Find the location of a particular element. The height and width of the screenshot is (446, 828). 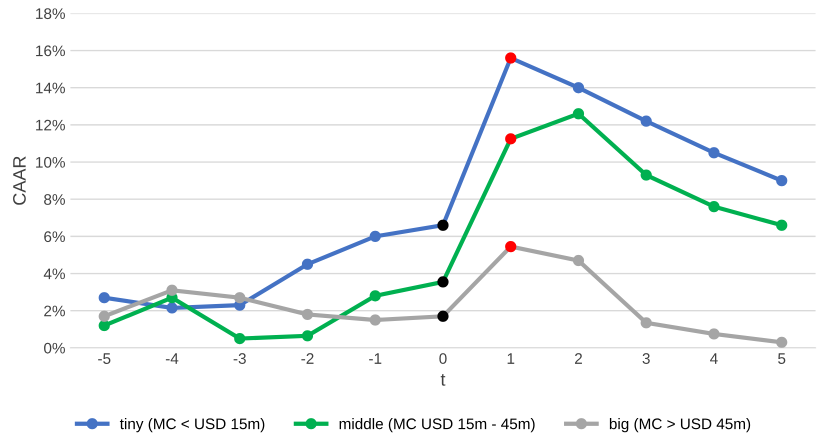

x-tick-label: -2 is located at coordinates (307, 358).